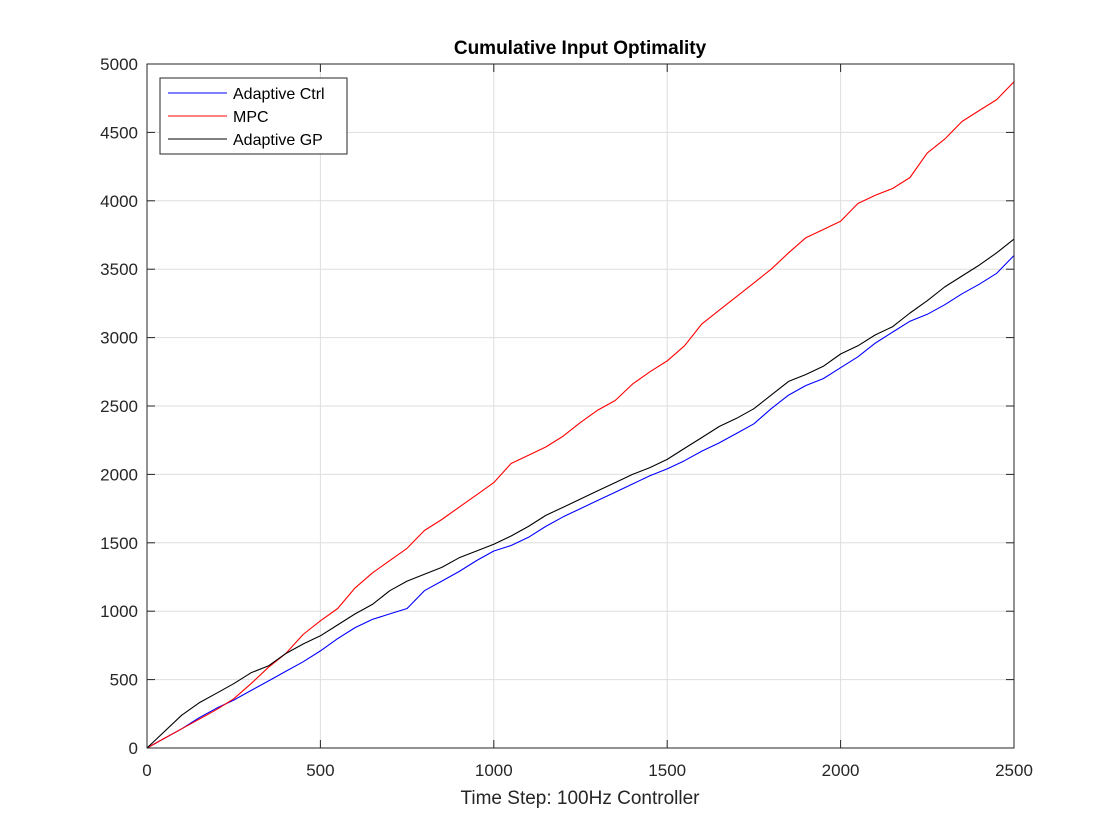 The width and height of the screenshot is (1120, 840). I want to click on x-tick-label: 1500, so click(667, 770).